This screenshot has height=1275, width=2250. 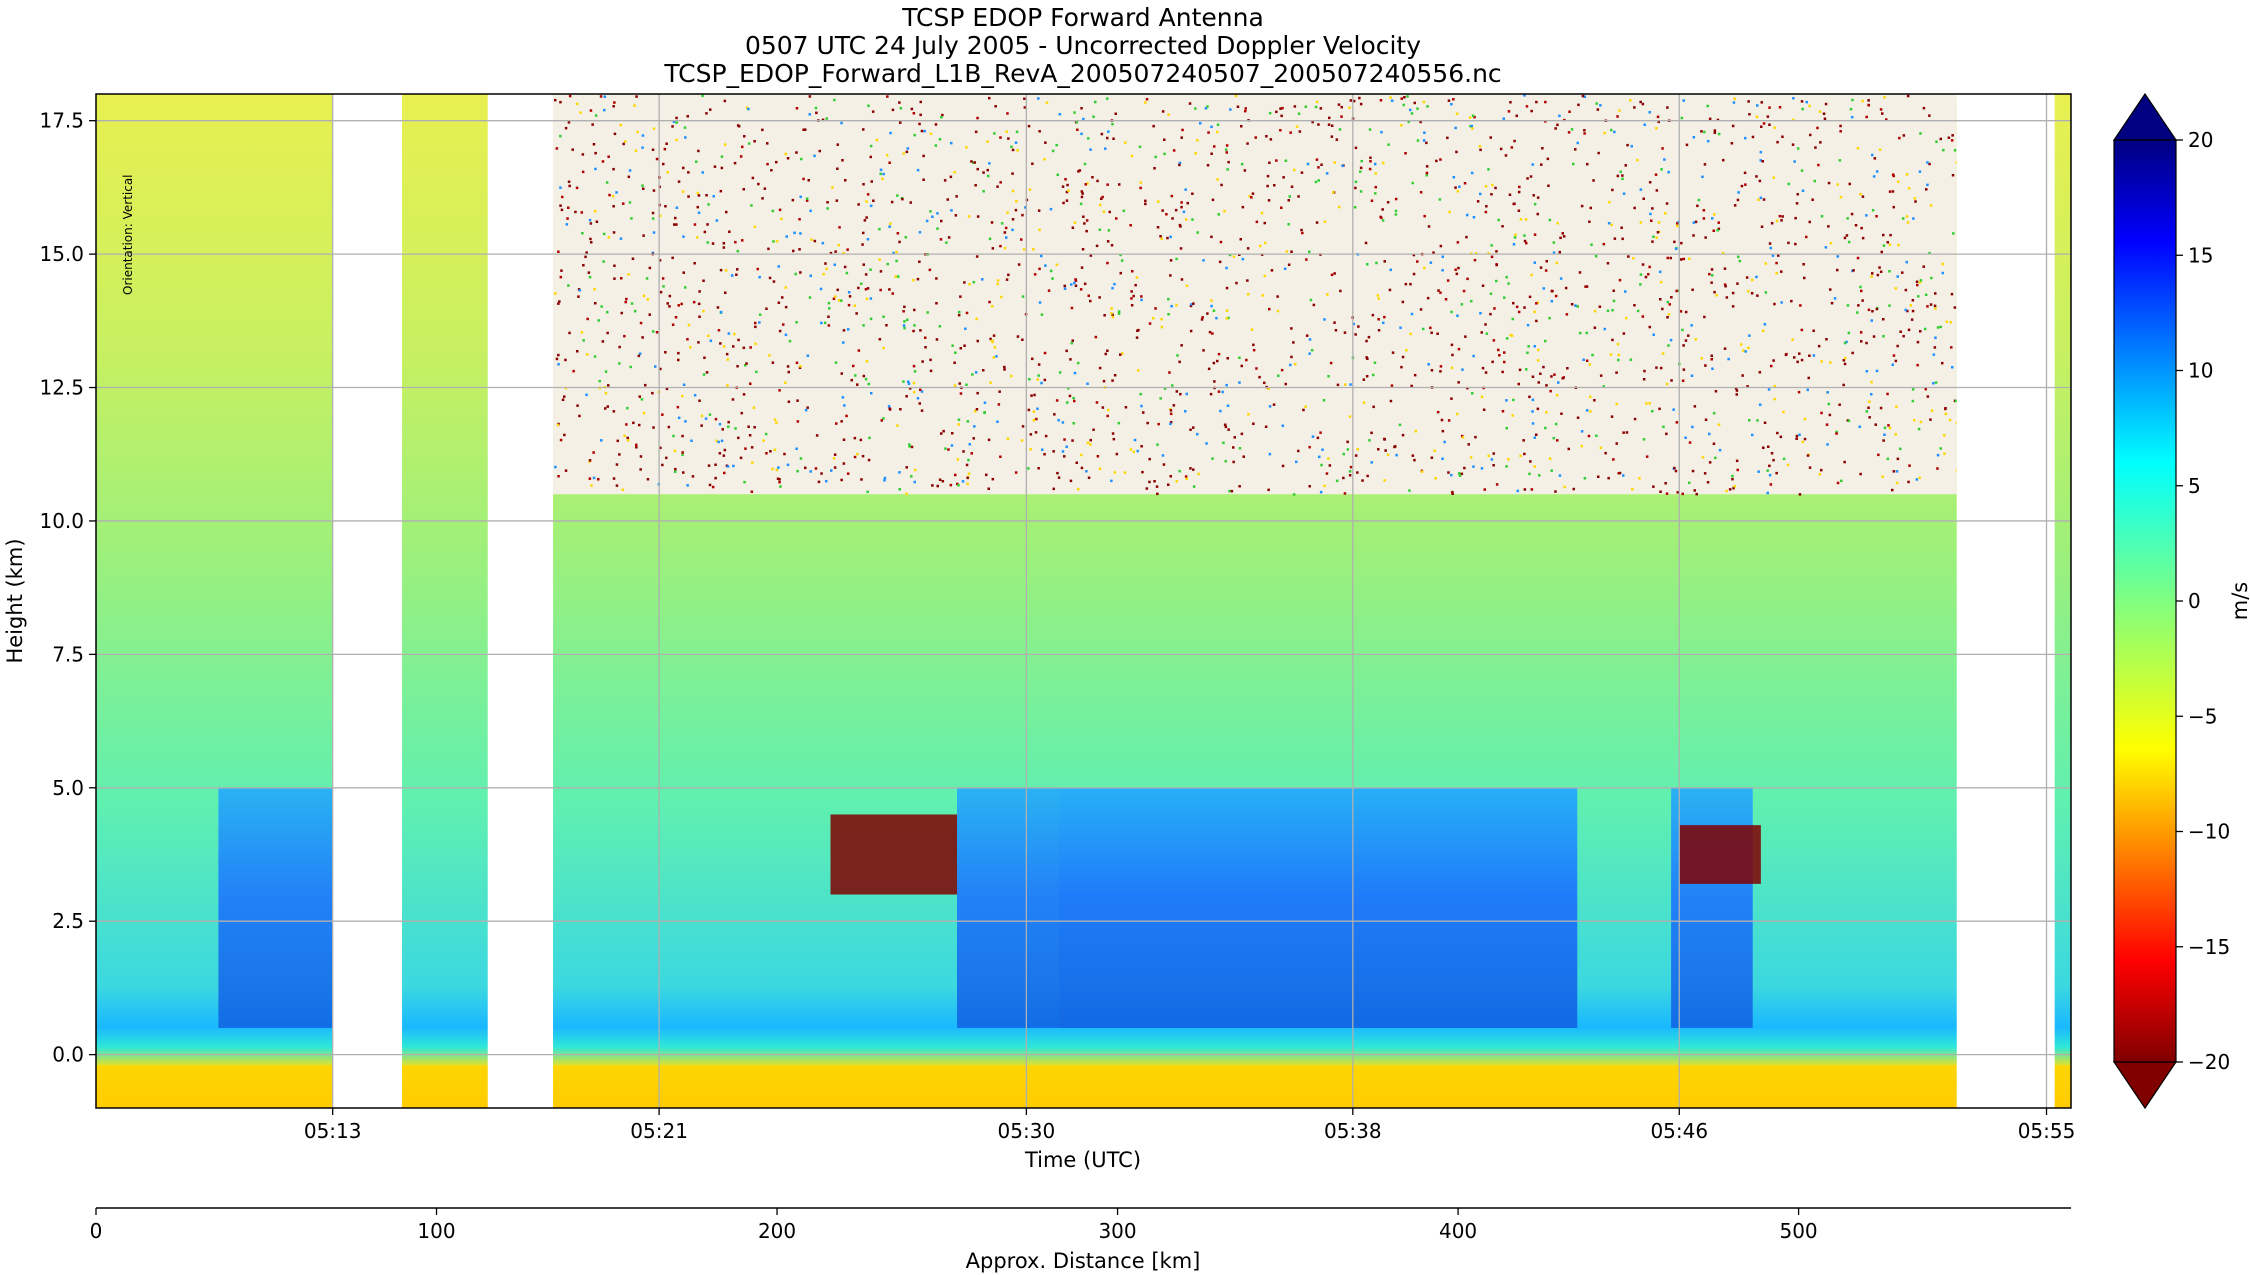 What do you see at coordinates (2145, 116) in the screenshot?
I see `colorbar-extend-top` at bounding box center [2145, 116].